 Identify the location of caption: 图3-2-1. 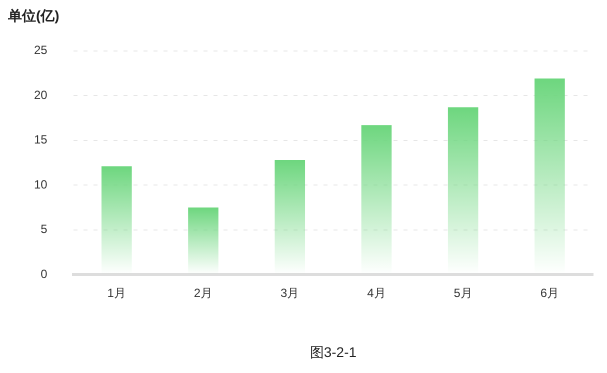
(333, 352).